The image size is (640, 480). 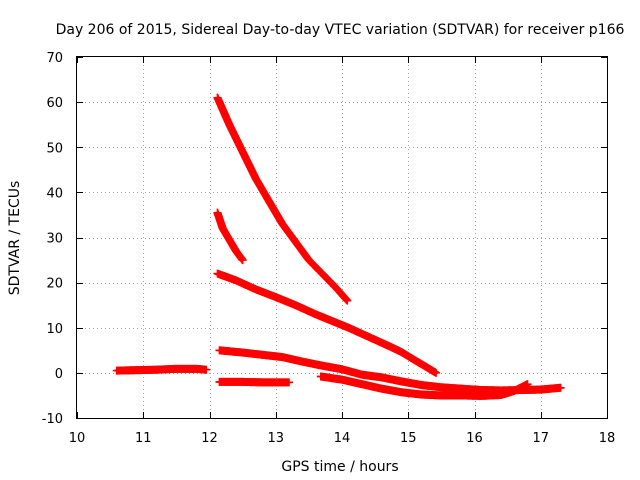 What do you see at coordinates (54, 148) in the screenshot?
I see `y-tick-label: 50` at bounding box center [54, 148].